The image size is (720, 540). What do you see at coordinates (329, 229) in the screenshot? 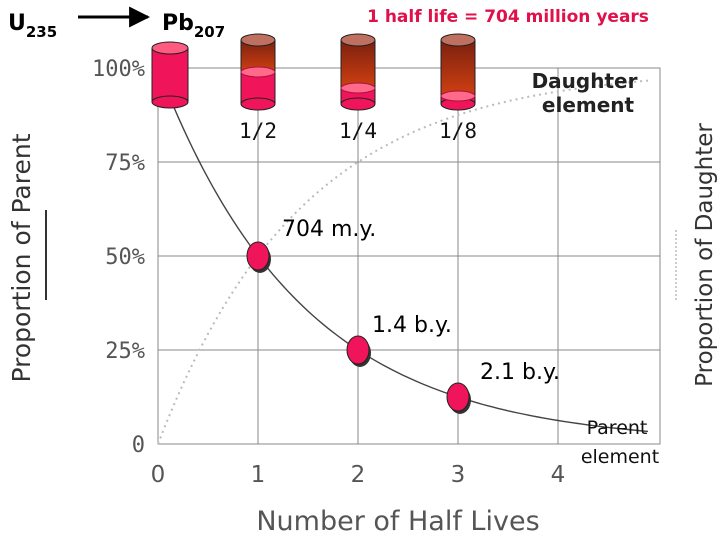
I see `marker-label-0: 704 m.y.` at bounding box center [329, 229].